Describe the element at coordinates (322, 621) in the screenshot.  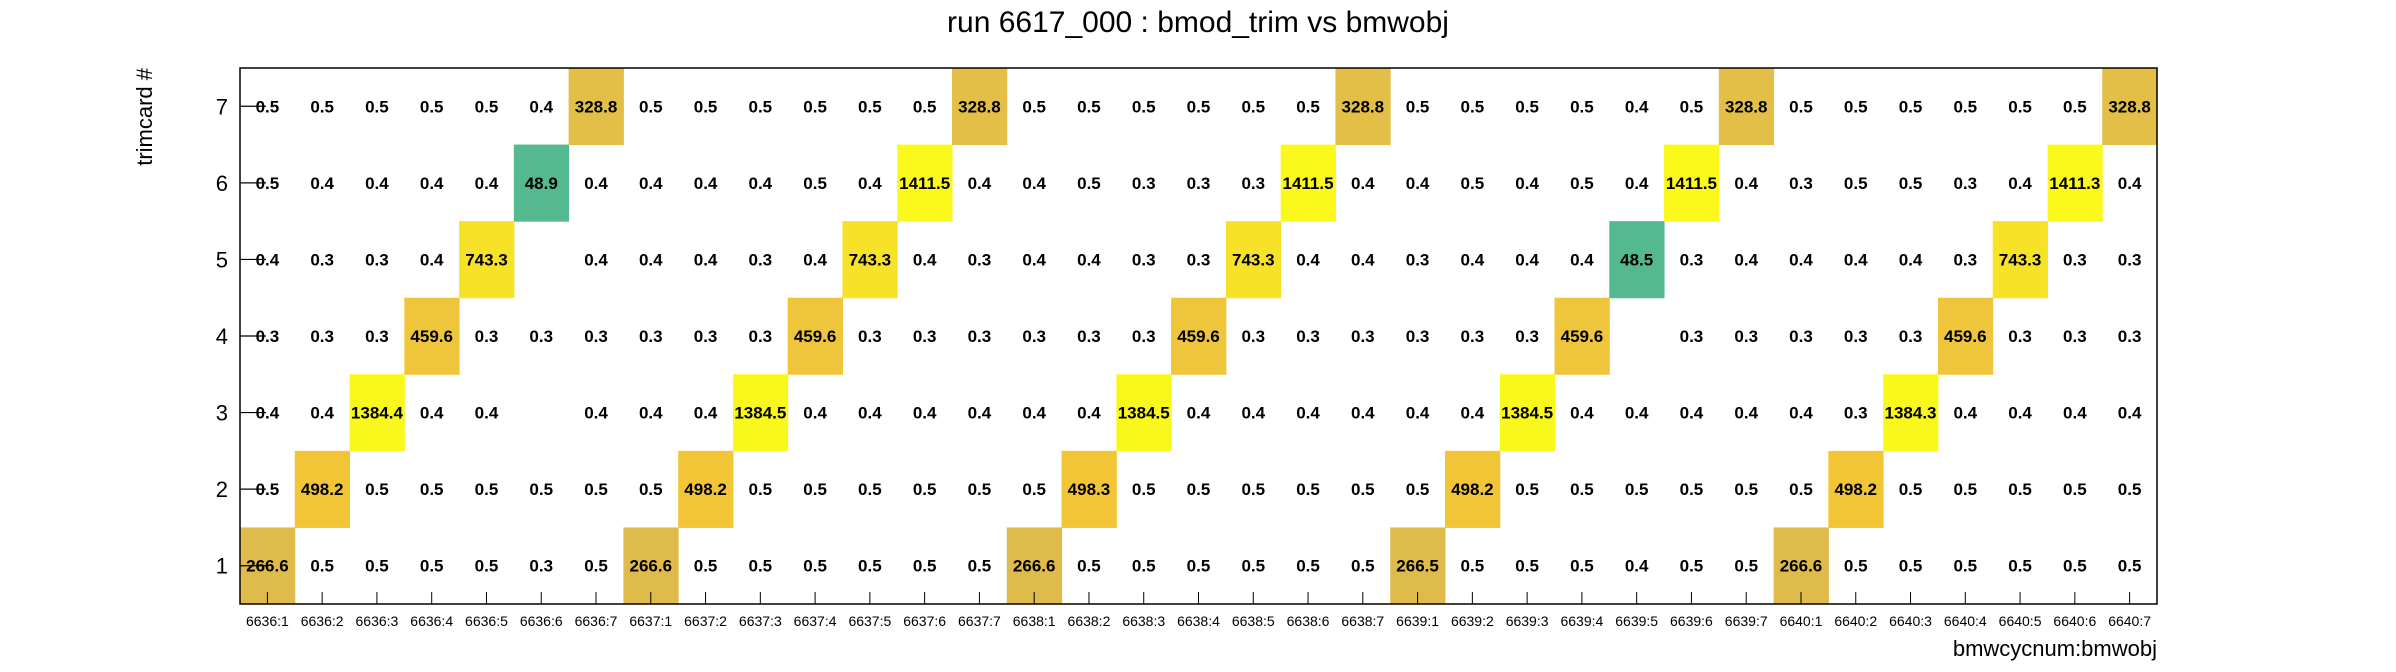
I see `x-tick-label: 6636:2` at that location.